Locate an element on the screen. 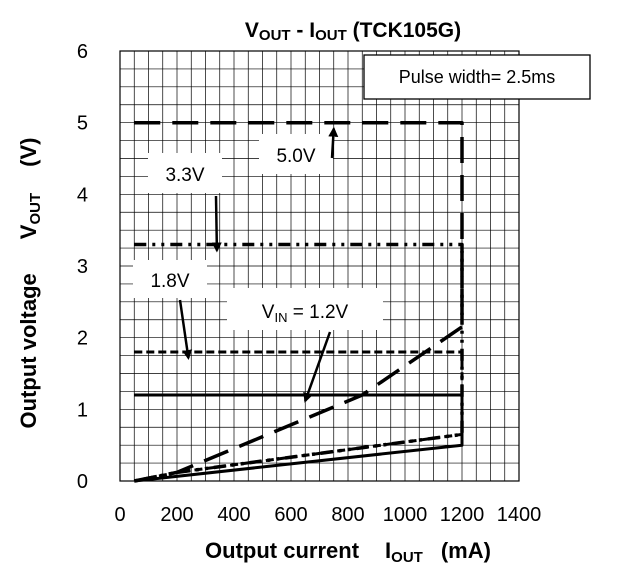  y-tick-label: 4 is located at coordinates (82, 195).